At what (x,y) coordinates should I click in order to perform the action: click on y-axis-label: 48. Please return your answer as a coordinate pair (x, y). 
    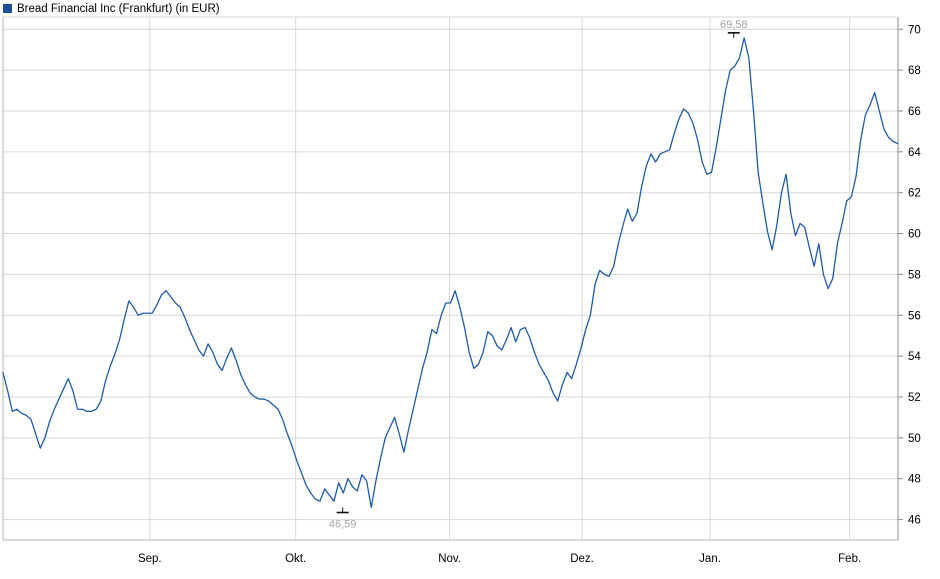
    Looking at the image, I should click on (914, 480).